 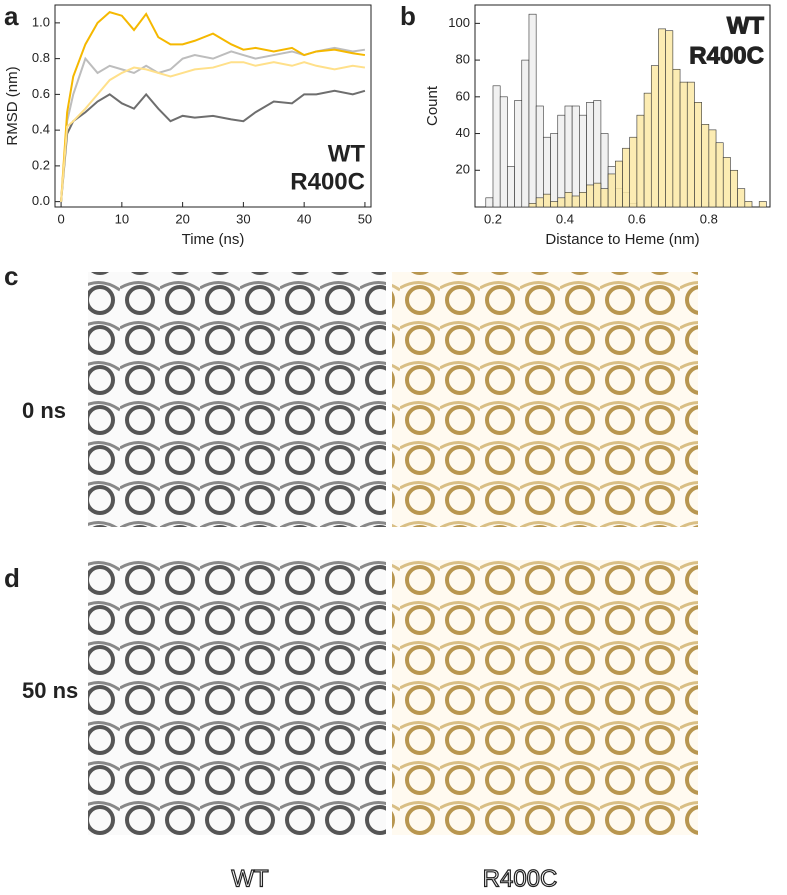 I want to click on y-tick-label: 1.0, so click(x=41, y=21).